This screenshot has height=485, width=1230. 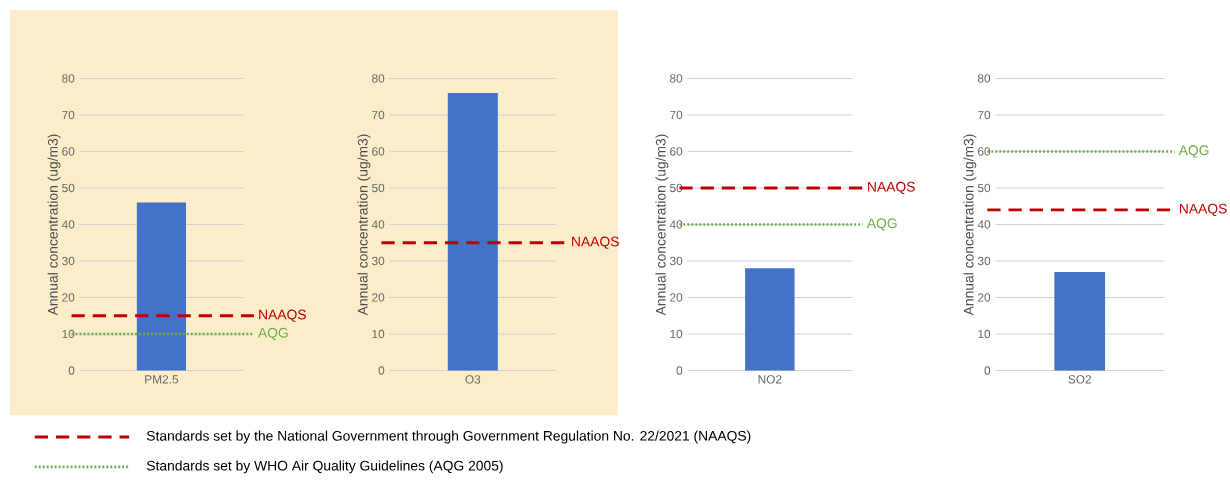 I want to click on x-tick-label: O3, so click(x=473, y=379).